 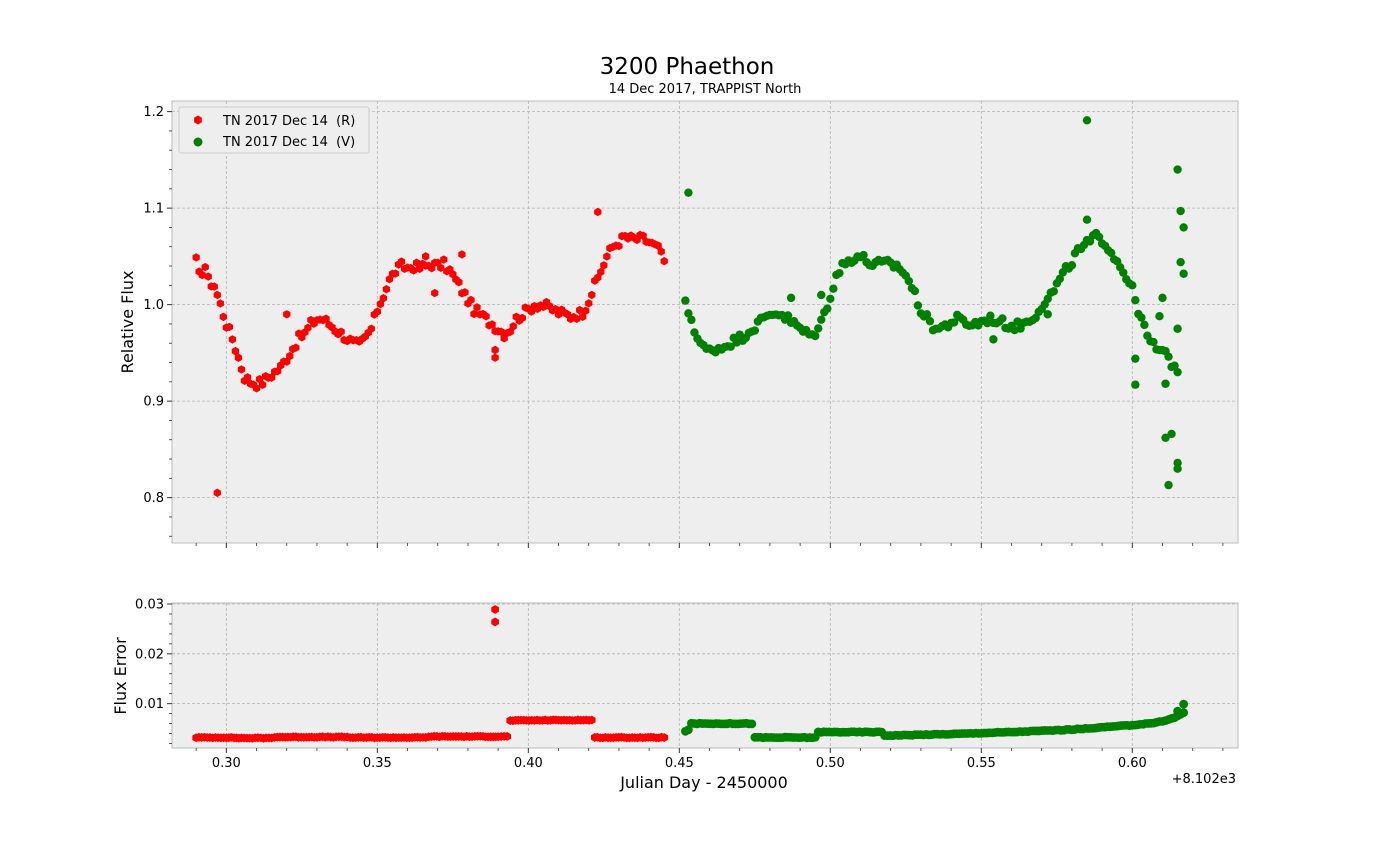 What do you see at coordinates (1132, 763) in the screenshot?
I see `x-tick-label: 0.60` at bounding box center [1132, 763].